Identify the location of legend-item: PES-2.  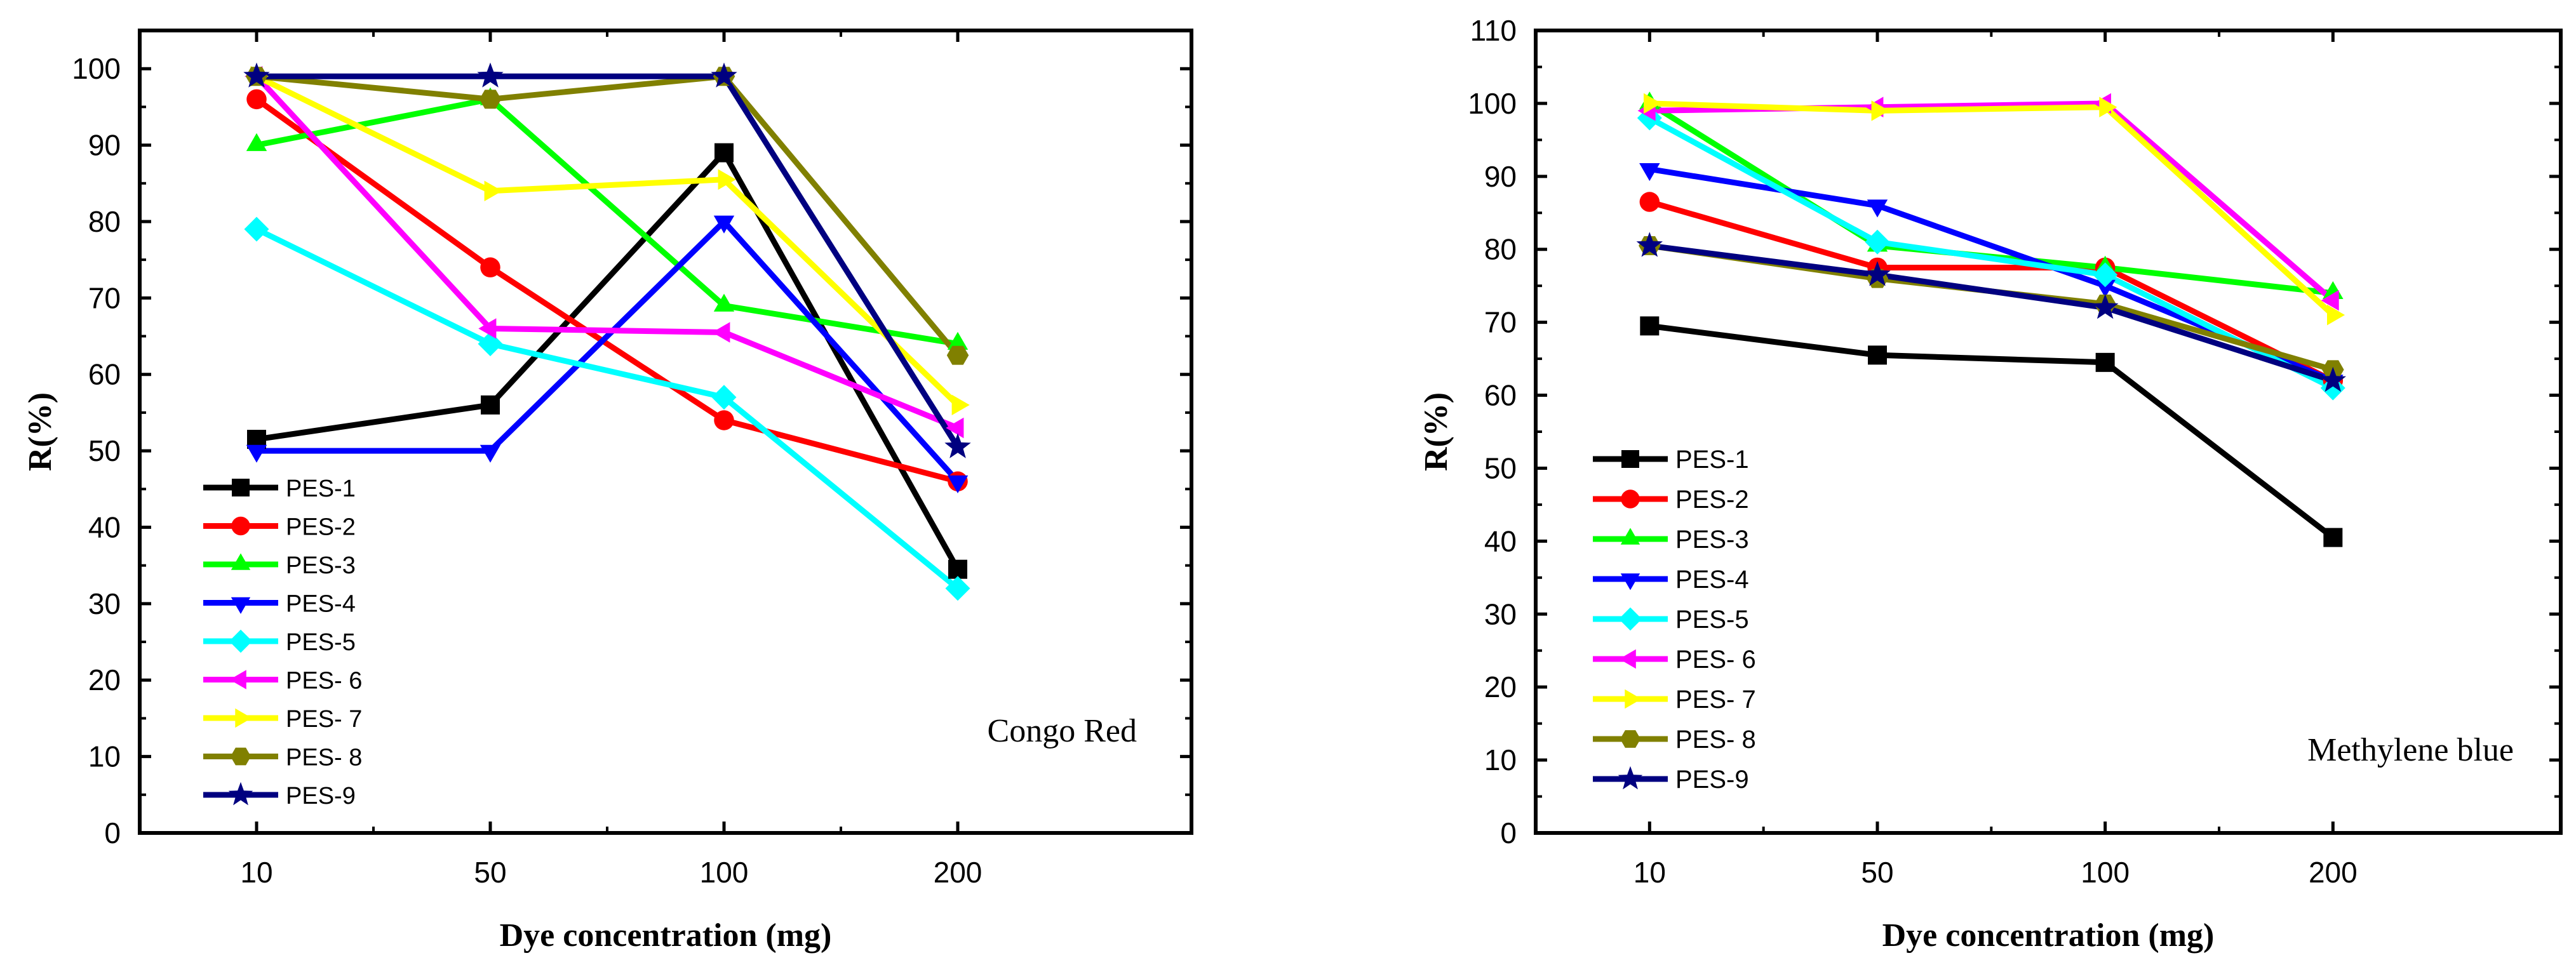
(1671, 500).